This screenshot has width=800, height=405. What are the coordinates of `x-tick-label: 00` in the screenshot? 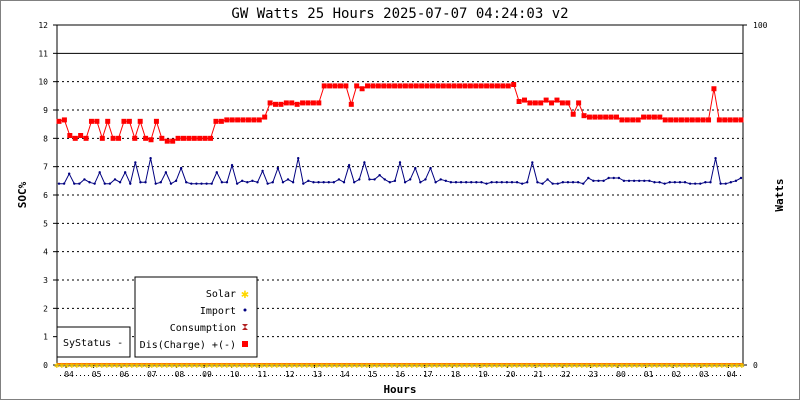 It's located at (621, 374).